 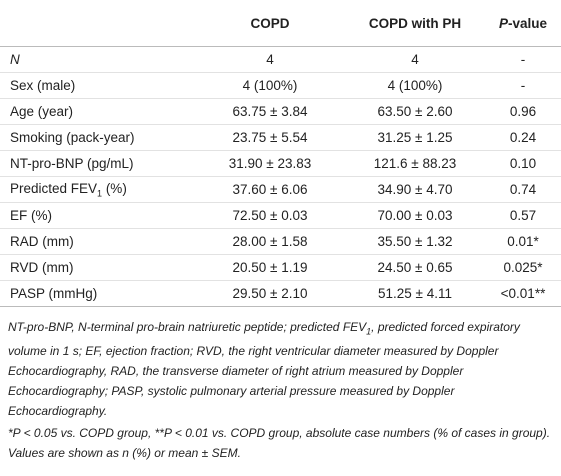 What do you see at coordinates (415, 23) in the screenshot?
I see `header-cell: COPD with PH` at bounding box center [415, 23].